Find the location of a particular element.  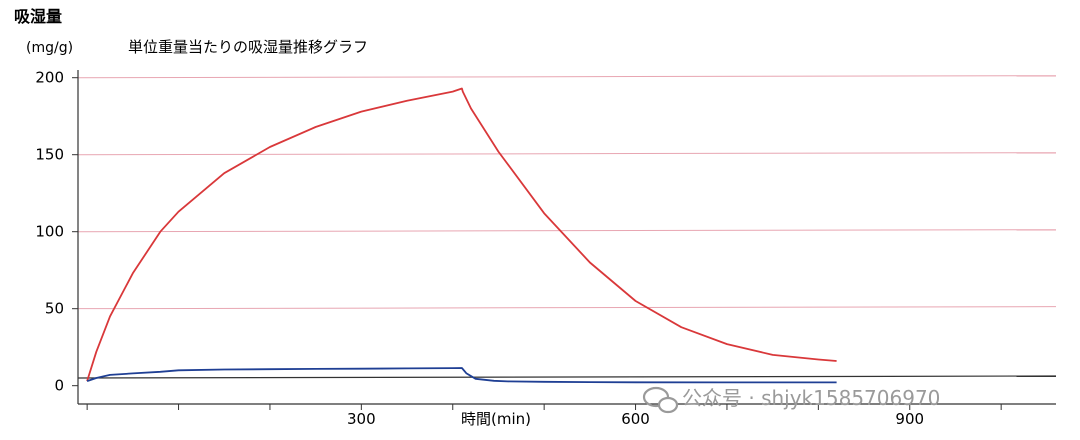

x-tick-label: 600 is located at coordinates (635, 419).